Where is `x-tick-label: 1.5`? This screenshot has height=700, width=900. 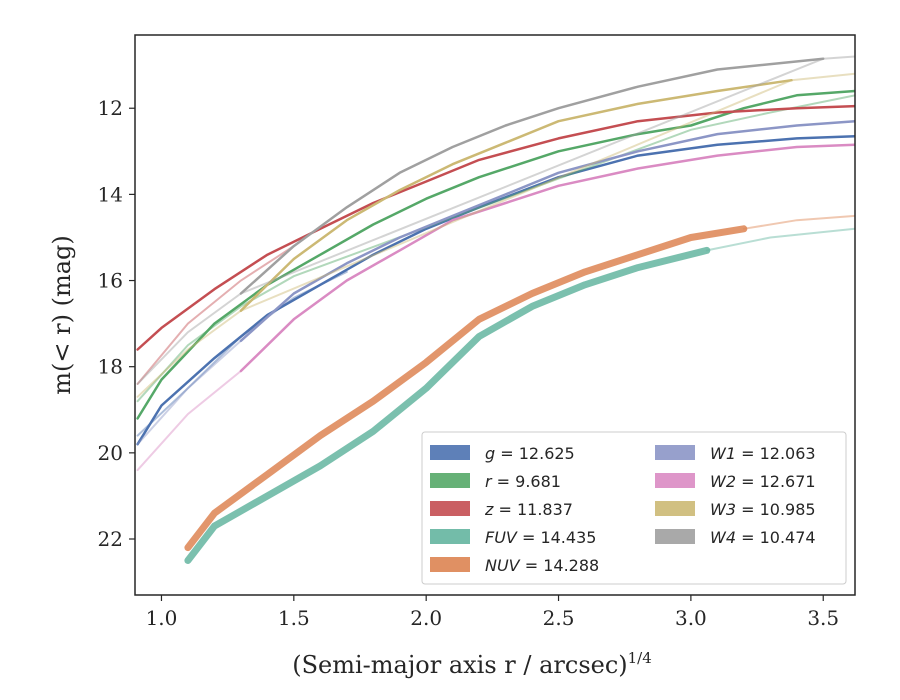 x-tick-label: 1.5 is located at coordinates (294, 618).